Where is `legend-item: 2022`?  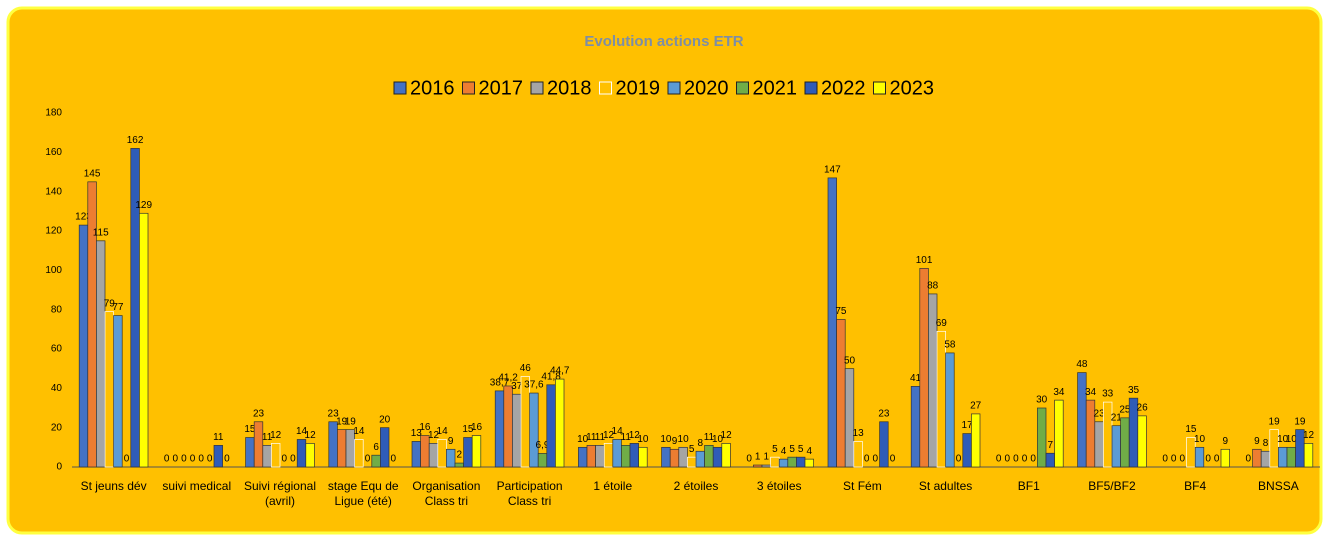 legend-item: 2022 is located at coordinates (835, 88).